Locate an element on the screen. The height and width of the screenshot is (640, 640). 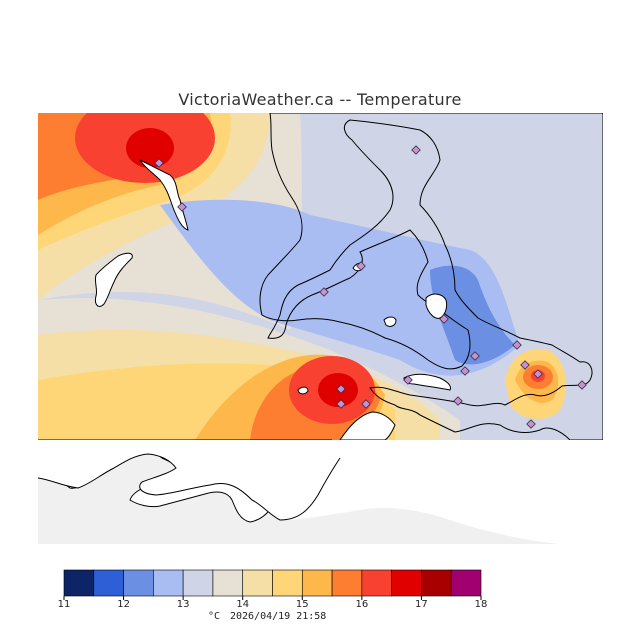
south-coastline is located at coordinates (189, 487).